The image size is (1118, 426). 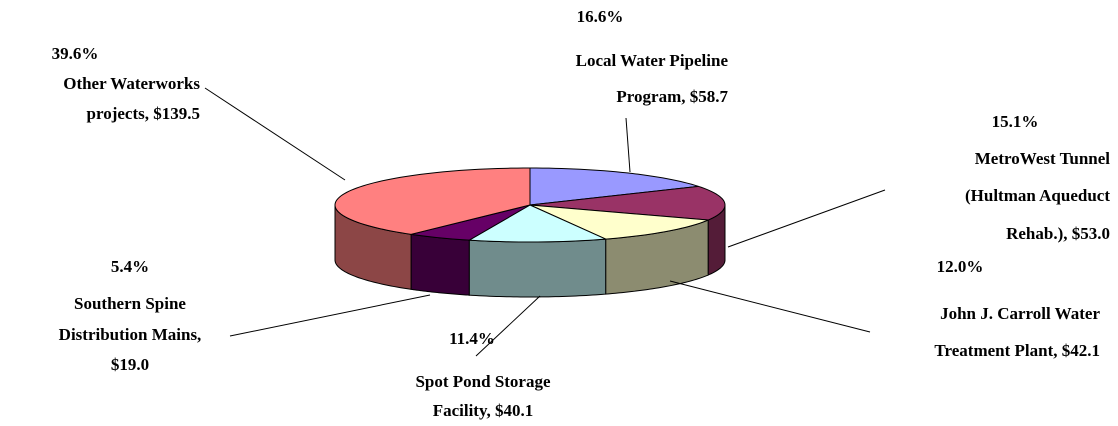 I want to click on slice-label: Facility, $40.1, so click(x=483, y=410).